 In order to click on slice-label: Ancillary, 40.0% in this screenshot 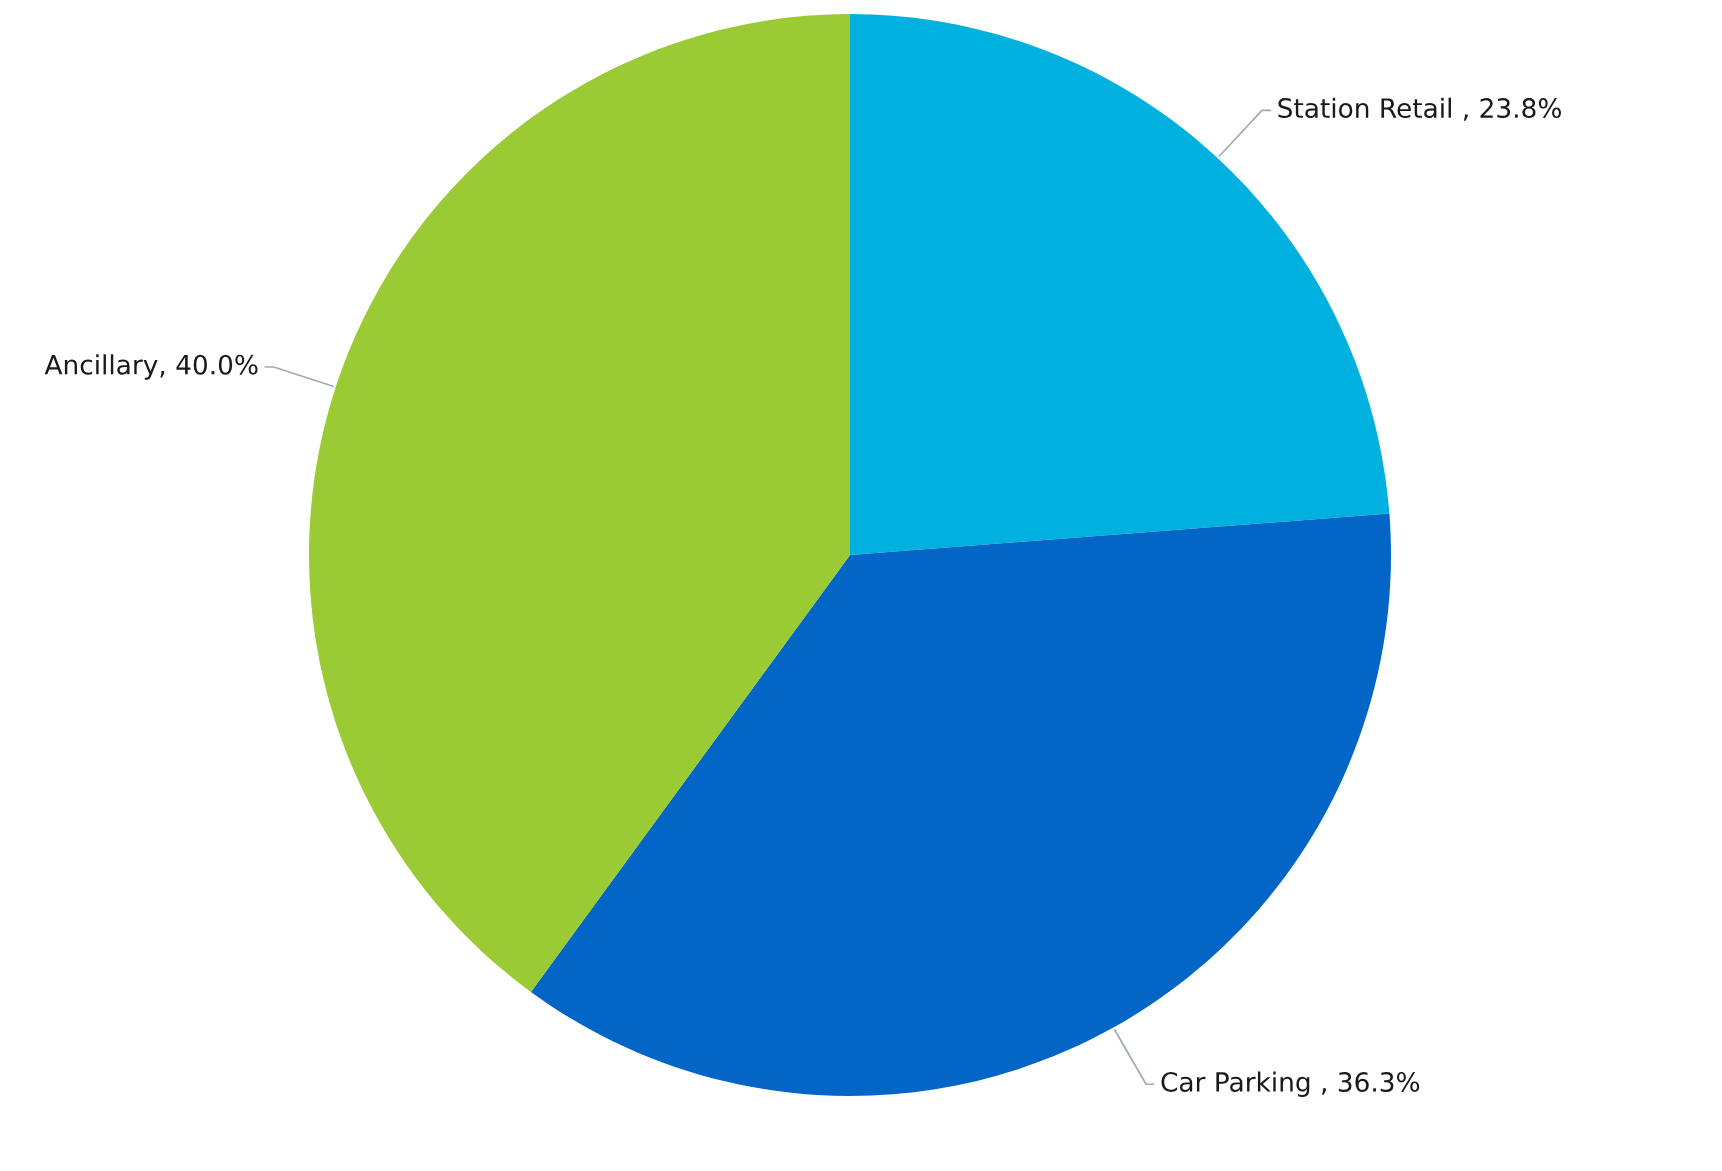, I will do `click(151, 367)`.